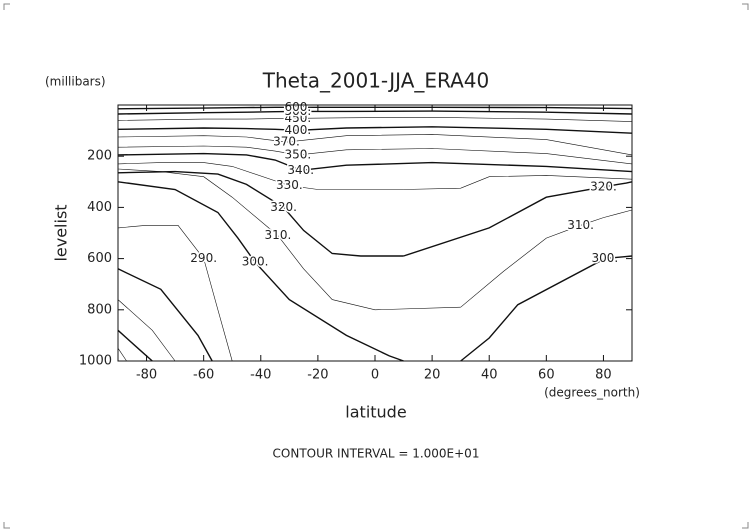 The height and width of the screenshot is (532, 752). I want to click on x-tick-label: 20, so click(432, 375).